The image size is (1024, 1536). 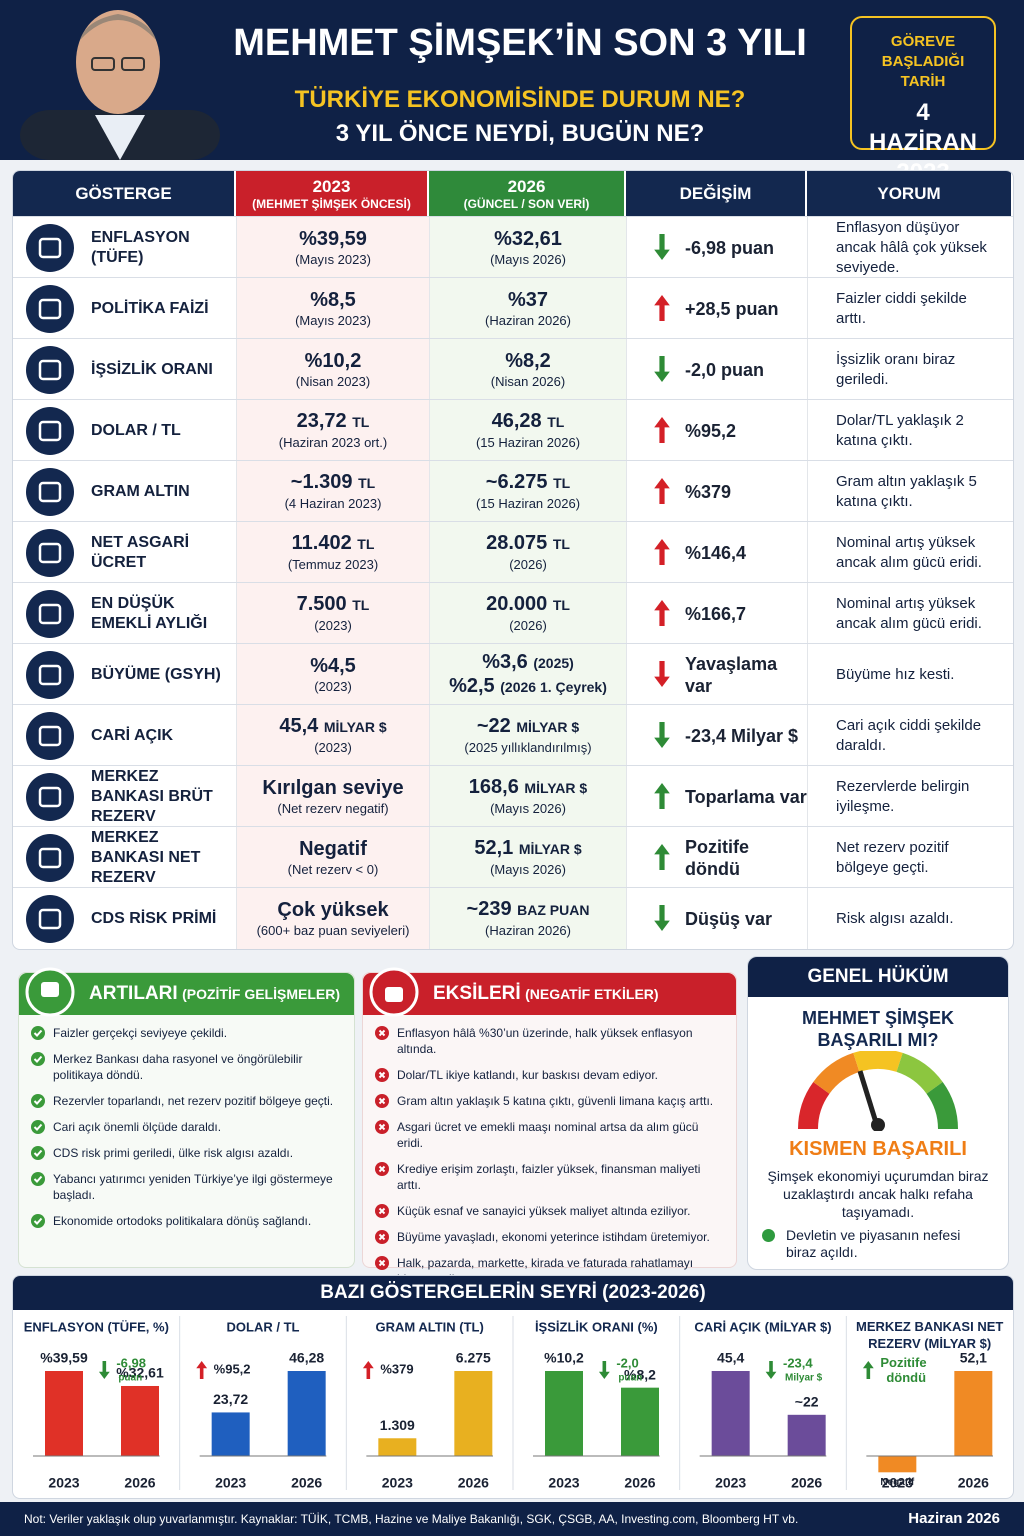 I want to click on verdict-title: GENEL HÜKÜM, so click(x=878, y=977).